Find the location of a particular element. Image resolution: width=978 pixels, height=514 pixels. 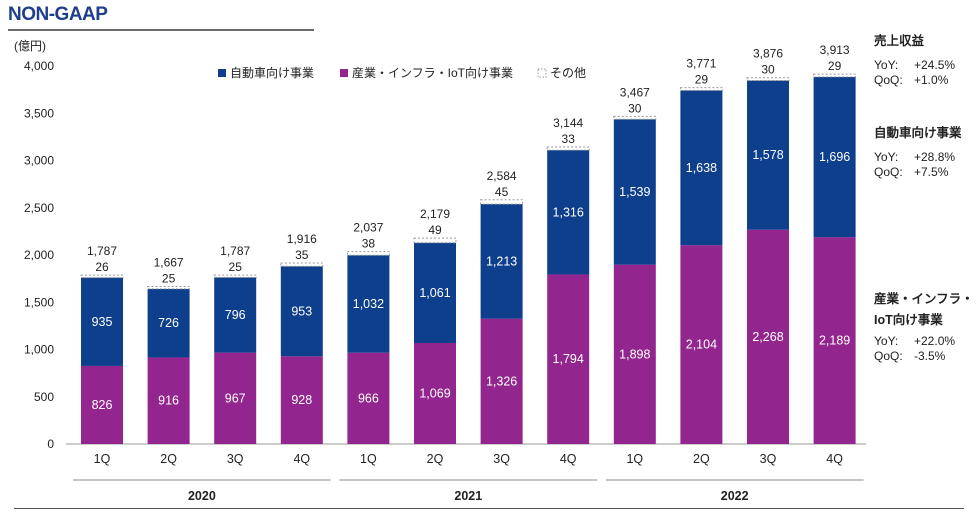

data-label-iiot: 967 is located at coordinates (235, 398).